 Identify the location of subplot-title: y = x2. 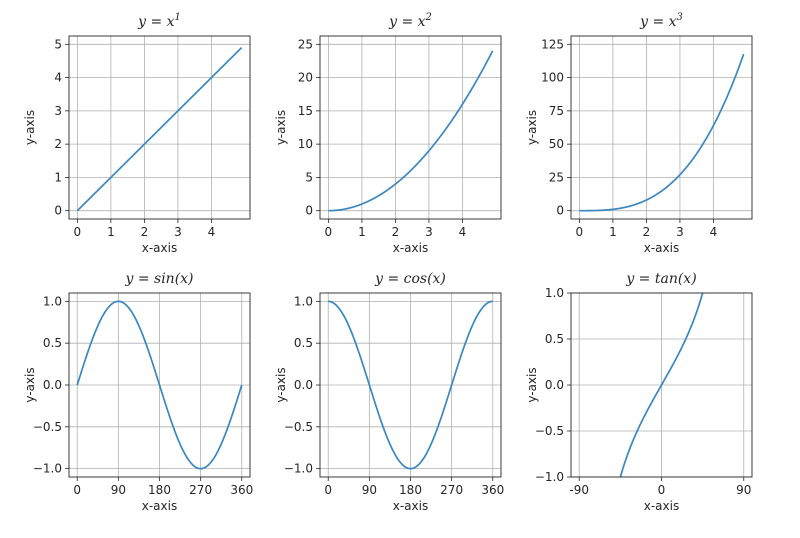
(410, 21).